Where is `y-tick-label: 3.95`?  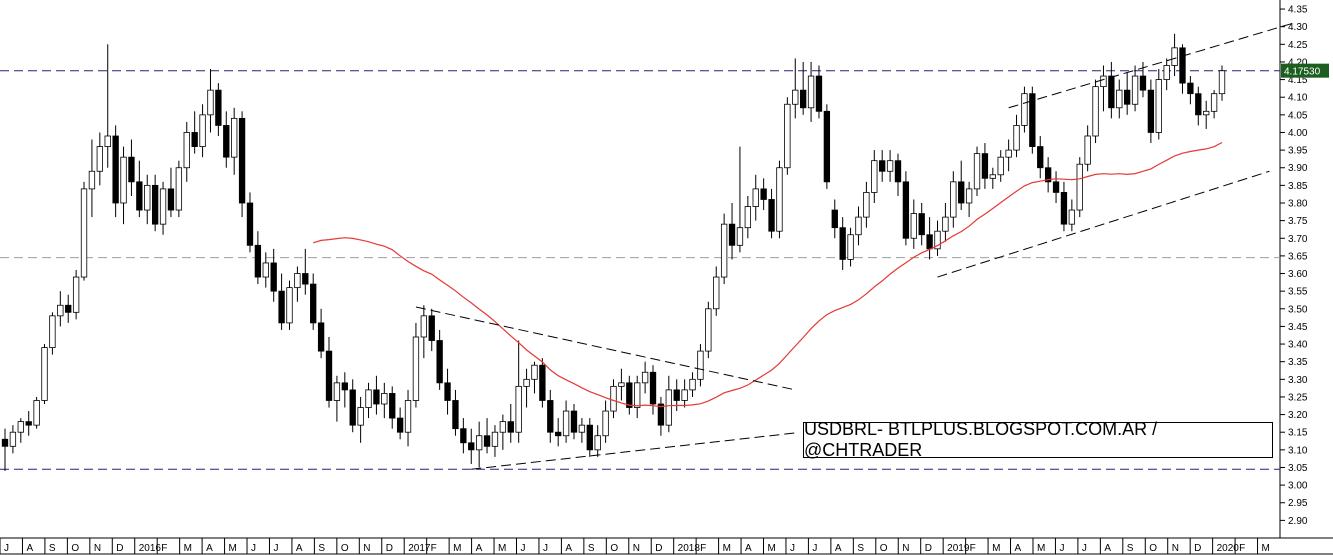 y-tick-label: 3.95 is located at coordinates (1298, 151).